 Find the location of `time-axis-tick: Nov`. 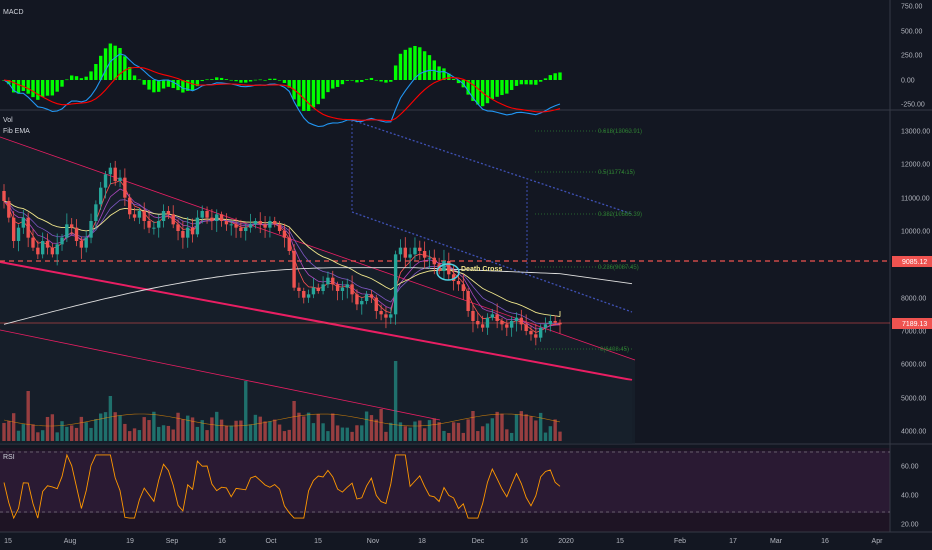

time-axis-tick: Nov is located at coordinates (373, 541).